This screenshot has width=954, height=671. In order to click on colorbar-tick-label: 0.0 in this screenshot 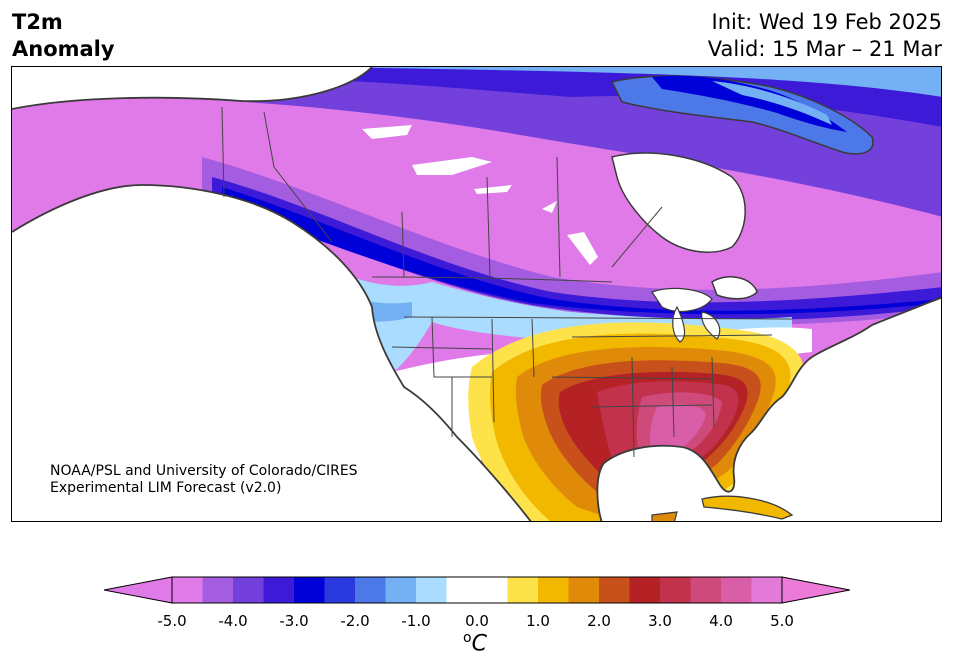, I will do `click(477, 621)`.